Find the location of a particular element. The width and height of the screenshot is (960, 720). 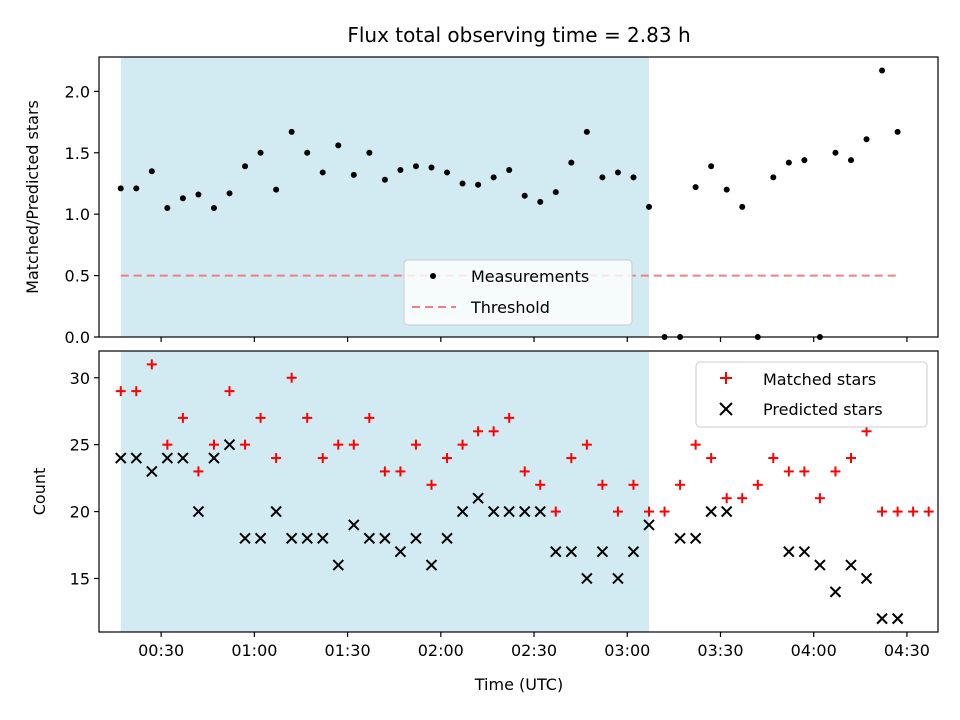

y-tick-label: 1.5 is located at coordinates (77, 153).